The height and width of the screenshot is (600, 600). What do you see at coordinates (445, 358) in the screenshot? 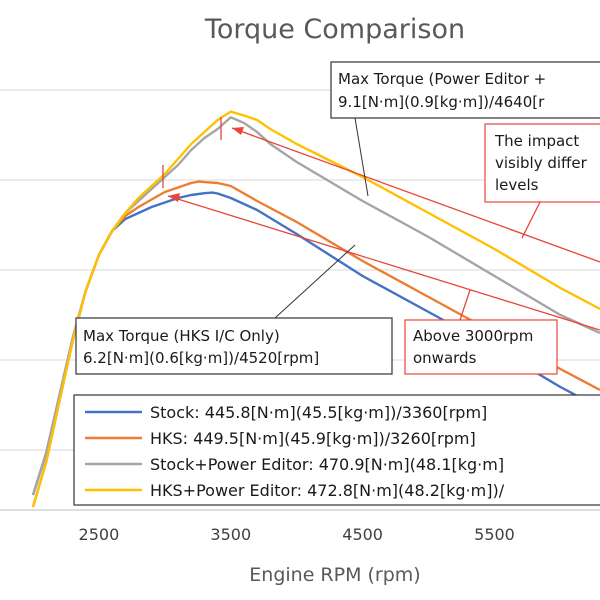
I see `annotation-line: onwards` at bounding box center [445, 358].